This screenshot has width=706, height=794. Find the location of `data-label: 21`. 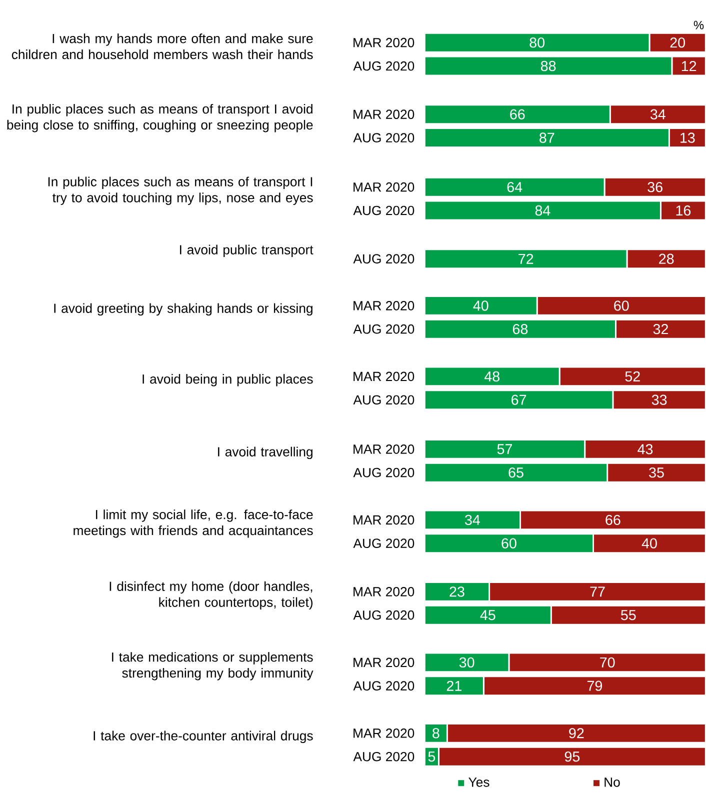

data-label: 21 is located at coordinates (454, 685).